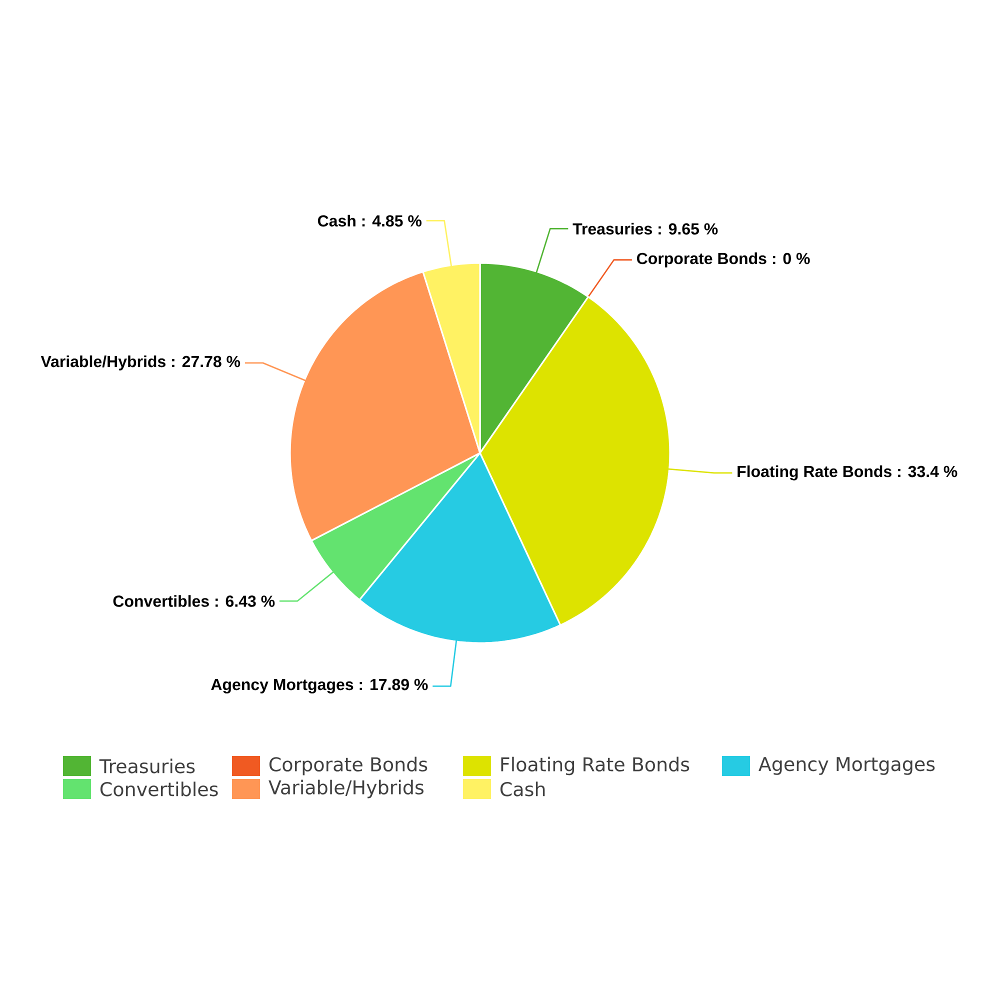 The width and height of the screenshot is (1000, 1000). Describe the element at coordinates (645, 228) in the screenshot. I see `data-label: Treasuries : 9.65 %` at that location.